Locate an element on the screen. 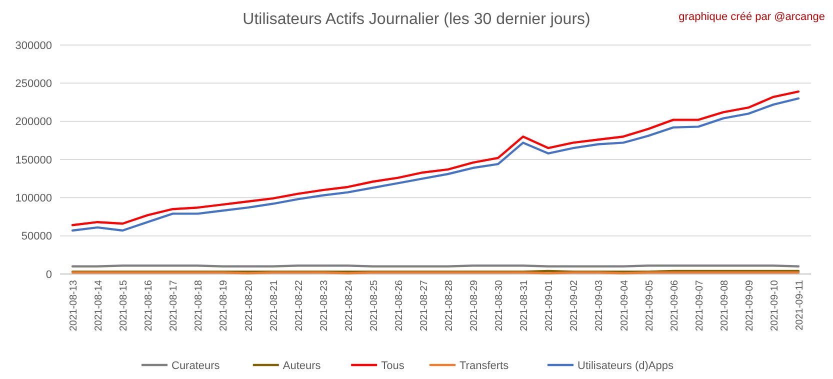 The image size is (833, 379). x-tick-label: 2021-09-03 is located at coordinates (600, 306).